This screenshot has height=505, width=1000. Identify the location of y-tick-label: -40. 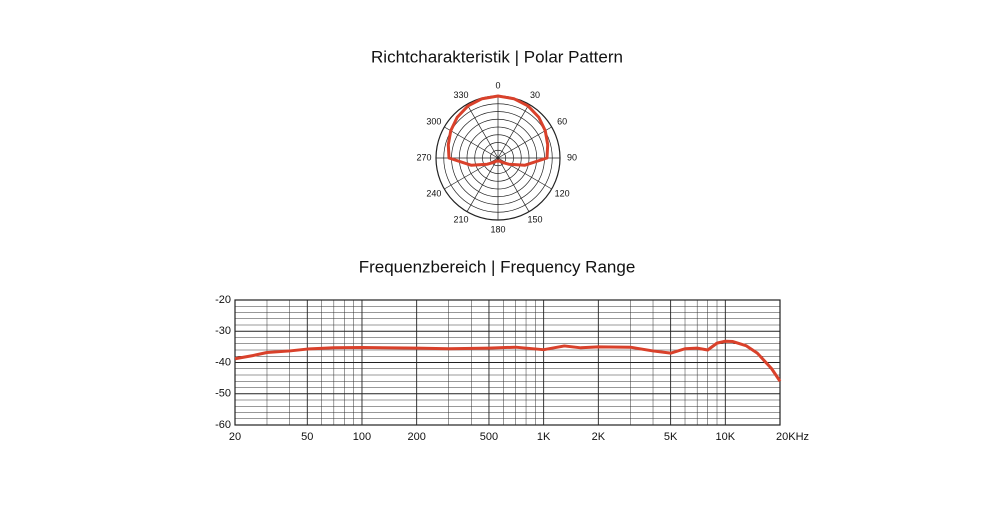
(223, 362).